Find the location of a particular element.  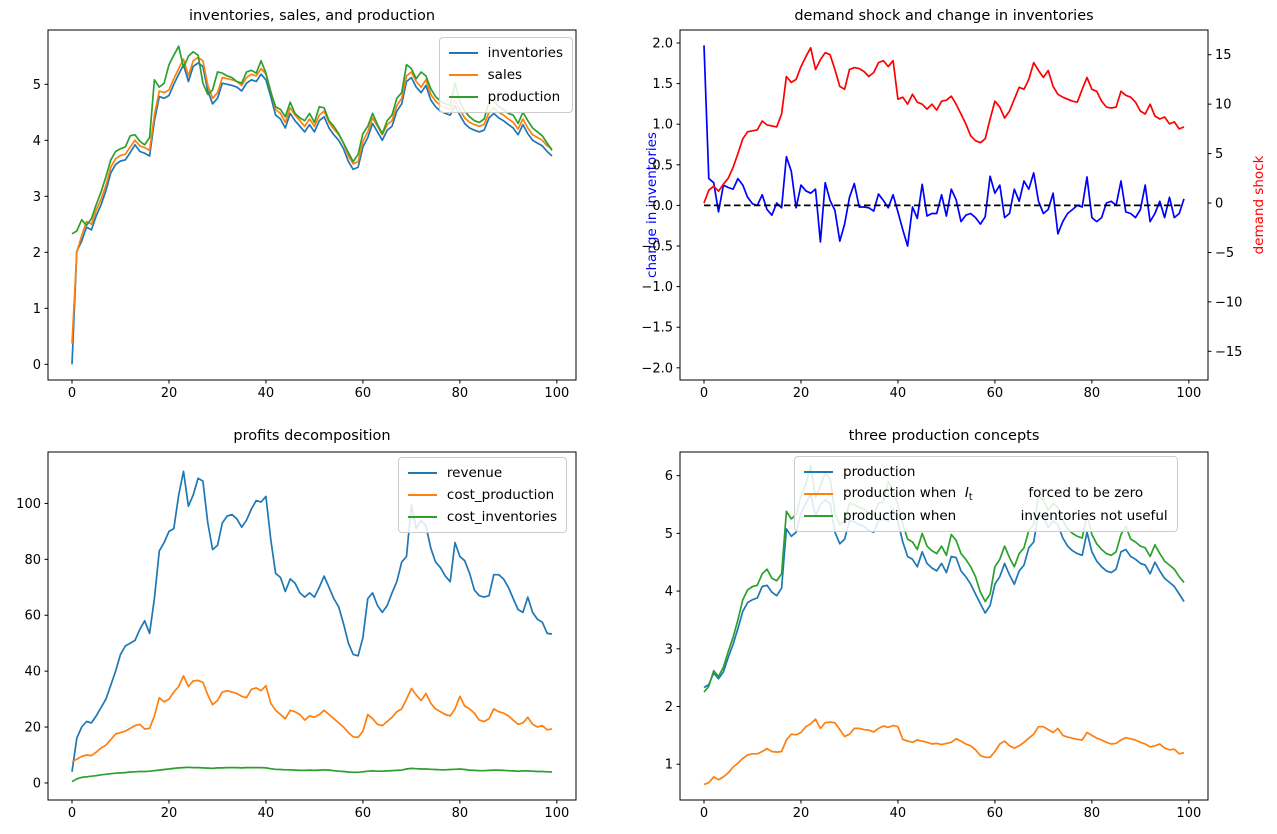

chart-3-legend: revenue cost_production cost_inventories is located at coordinates (482, 495).